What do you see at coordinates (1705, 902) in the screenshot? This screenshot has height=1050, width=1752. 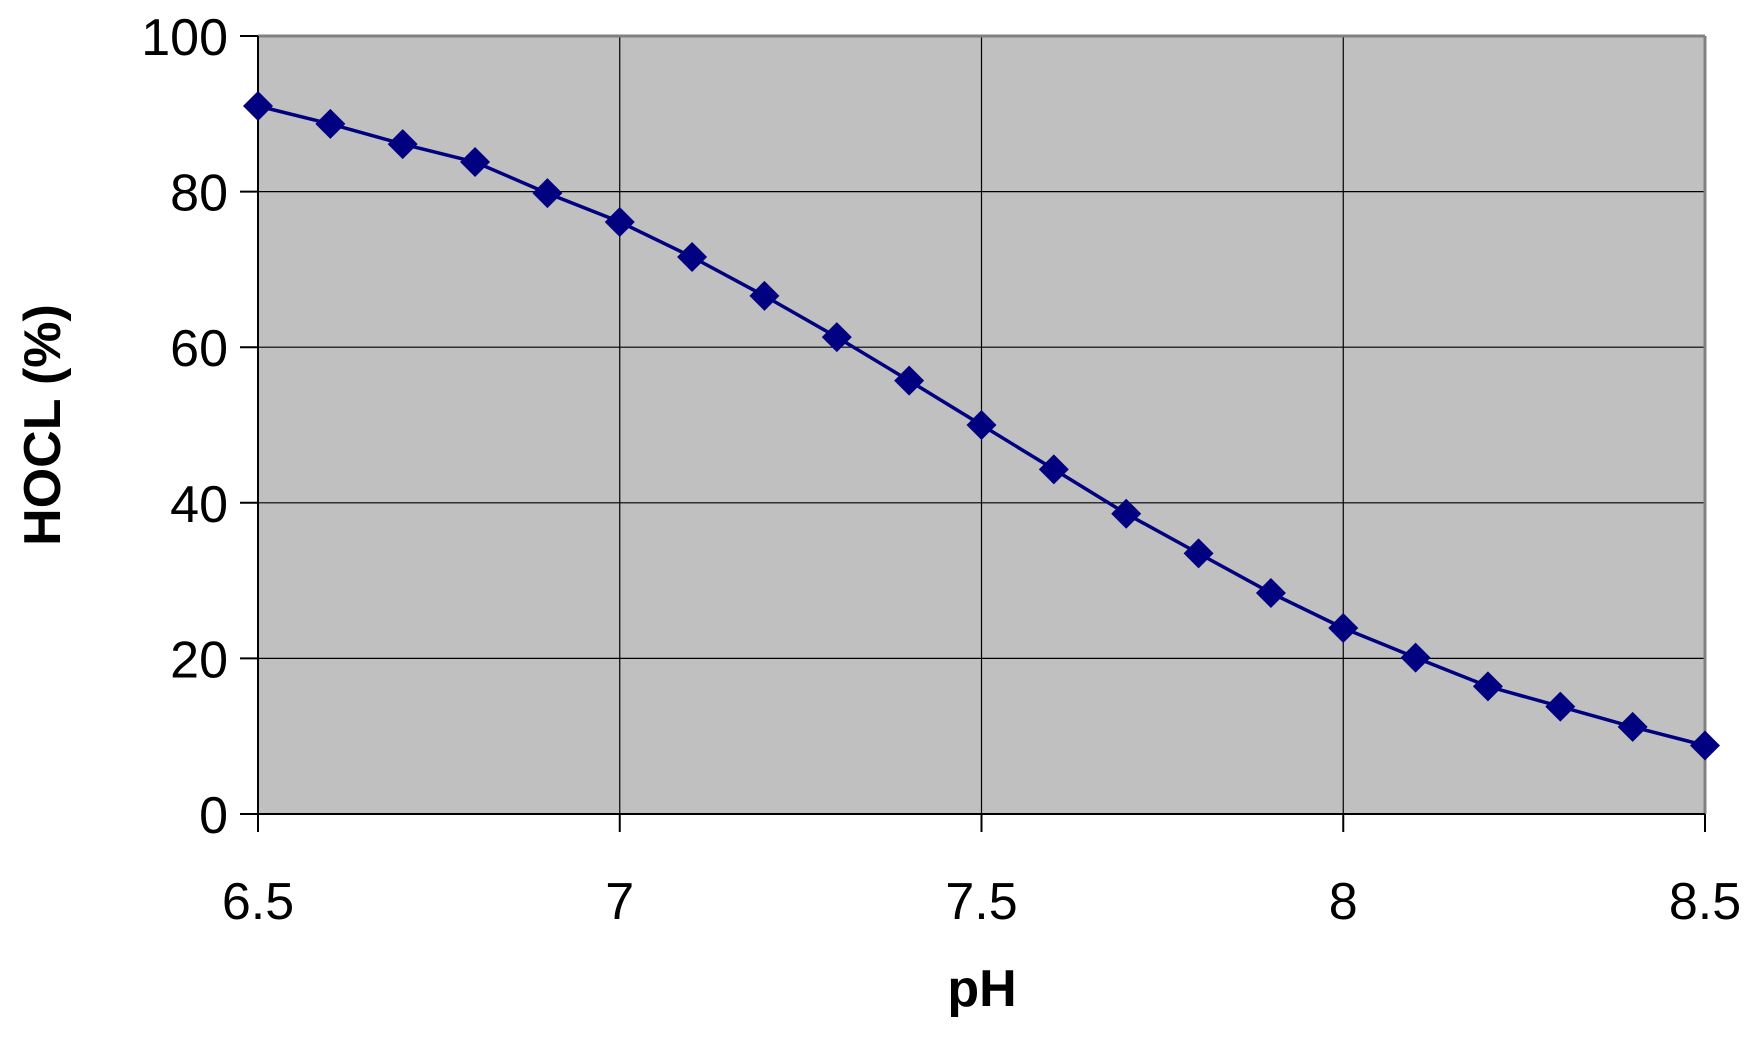 I see `x-tick-label: 8.5` at bounding box center [1705, 902].